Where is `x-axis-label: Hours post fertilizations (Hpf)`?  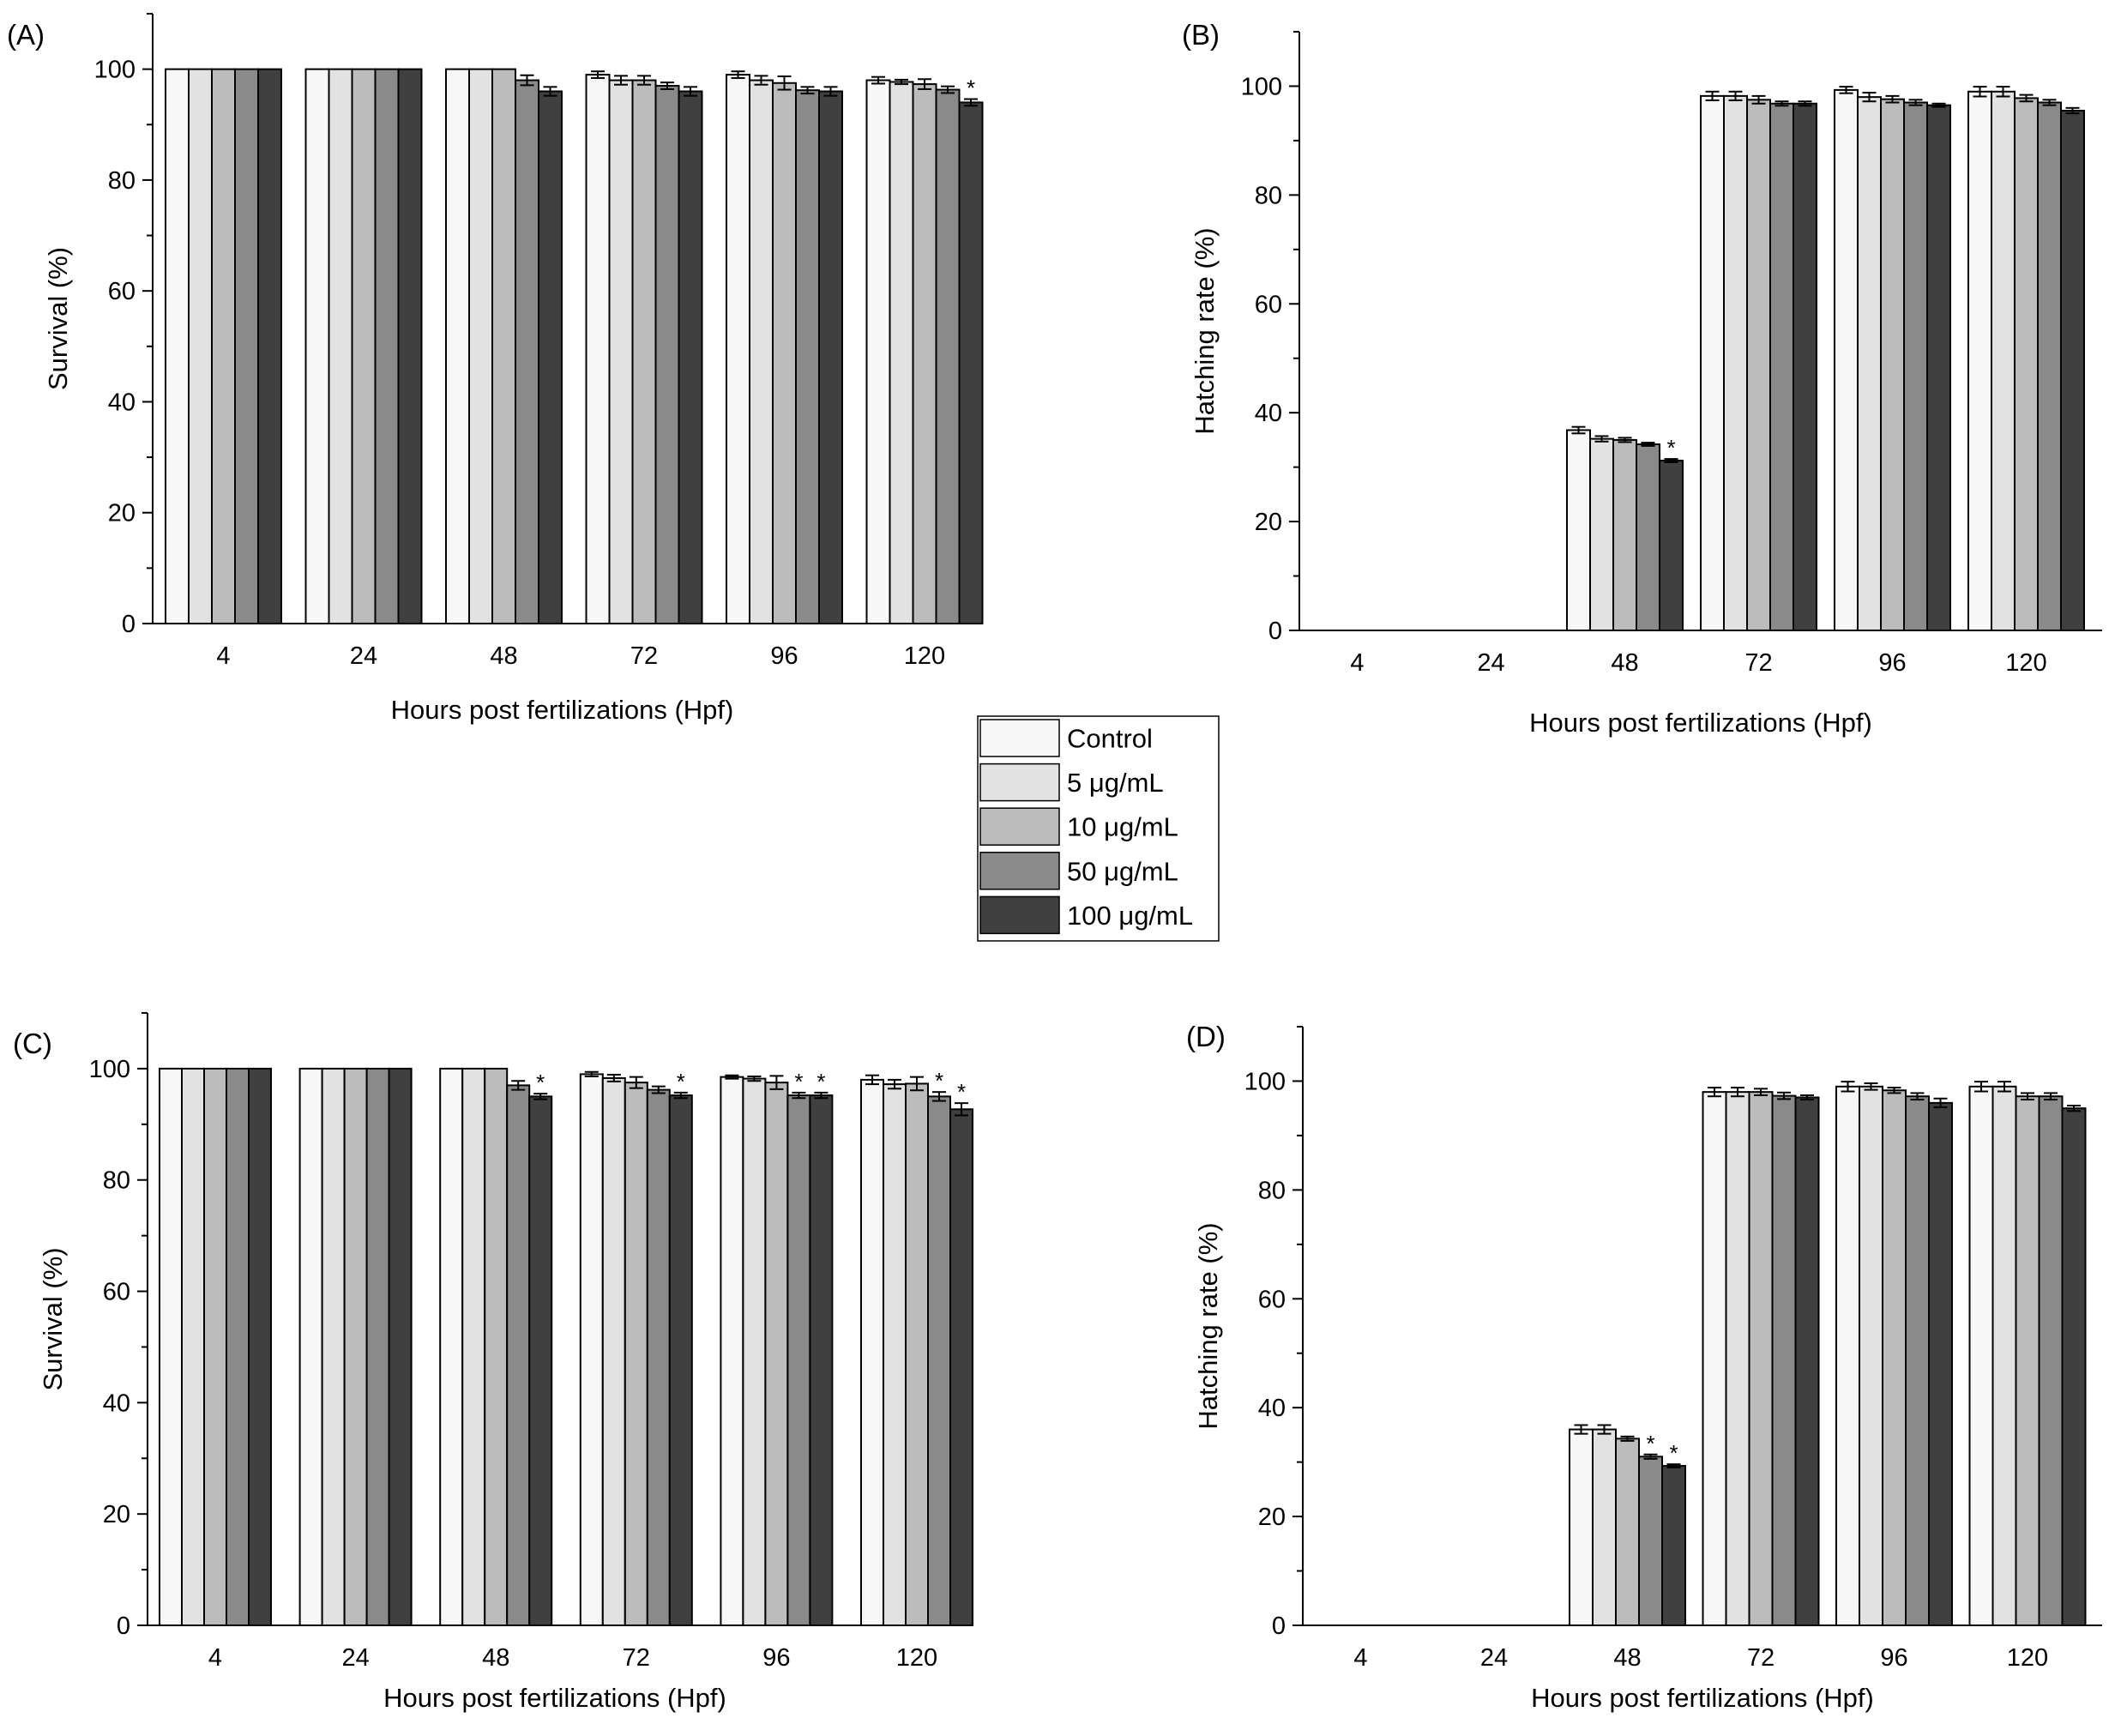 x-axis-label: Hours post fertilizations (Hpf) is located at coordinates (555, 1698).